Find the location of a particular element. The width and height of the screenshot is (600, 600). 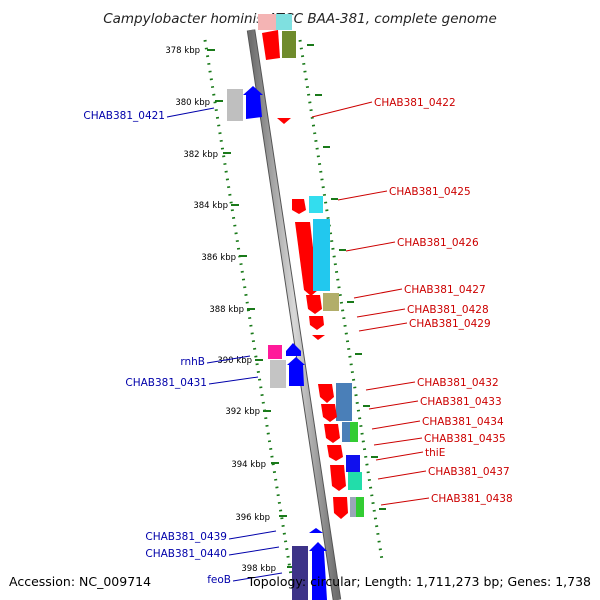

ruler-label: 392 kbp is located at coordinates (242, 412).